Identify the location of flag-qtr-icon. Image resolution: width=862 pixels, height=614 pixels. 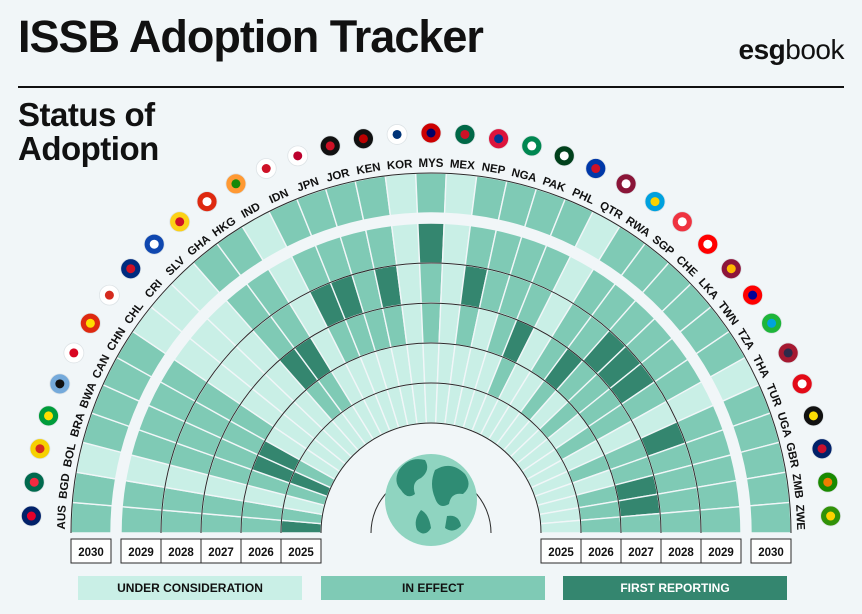
(626, 184).